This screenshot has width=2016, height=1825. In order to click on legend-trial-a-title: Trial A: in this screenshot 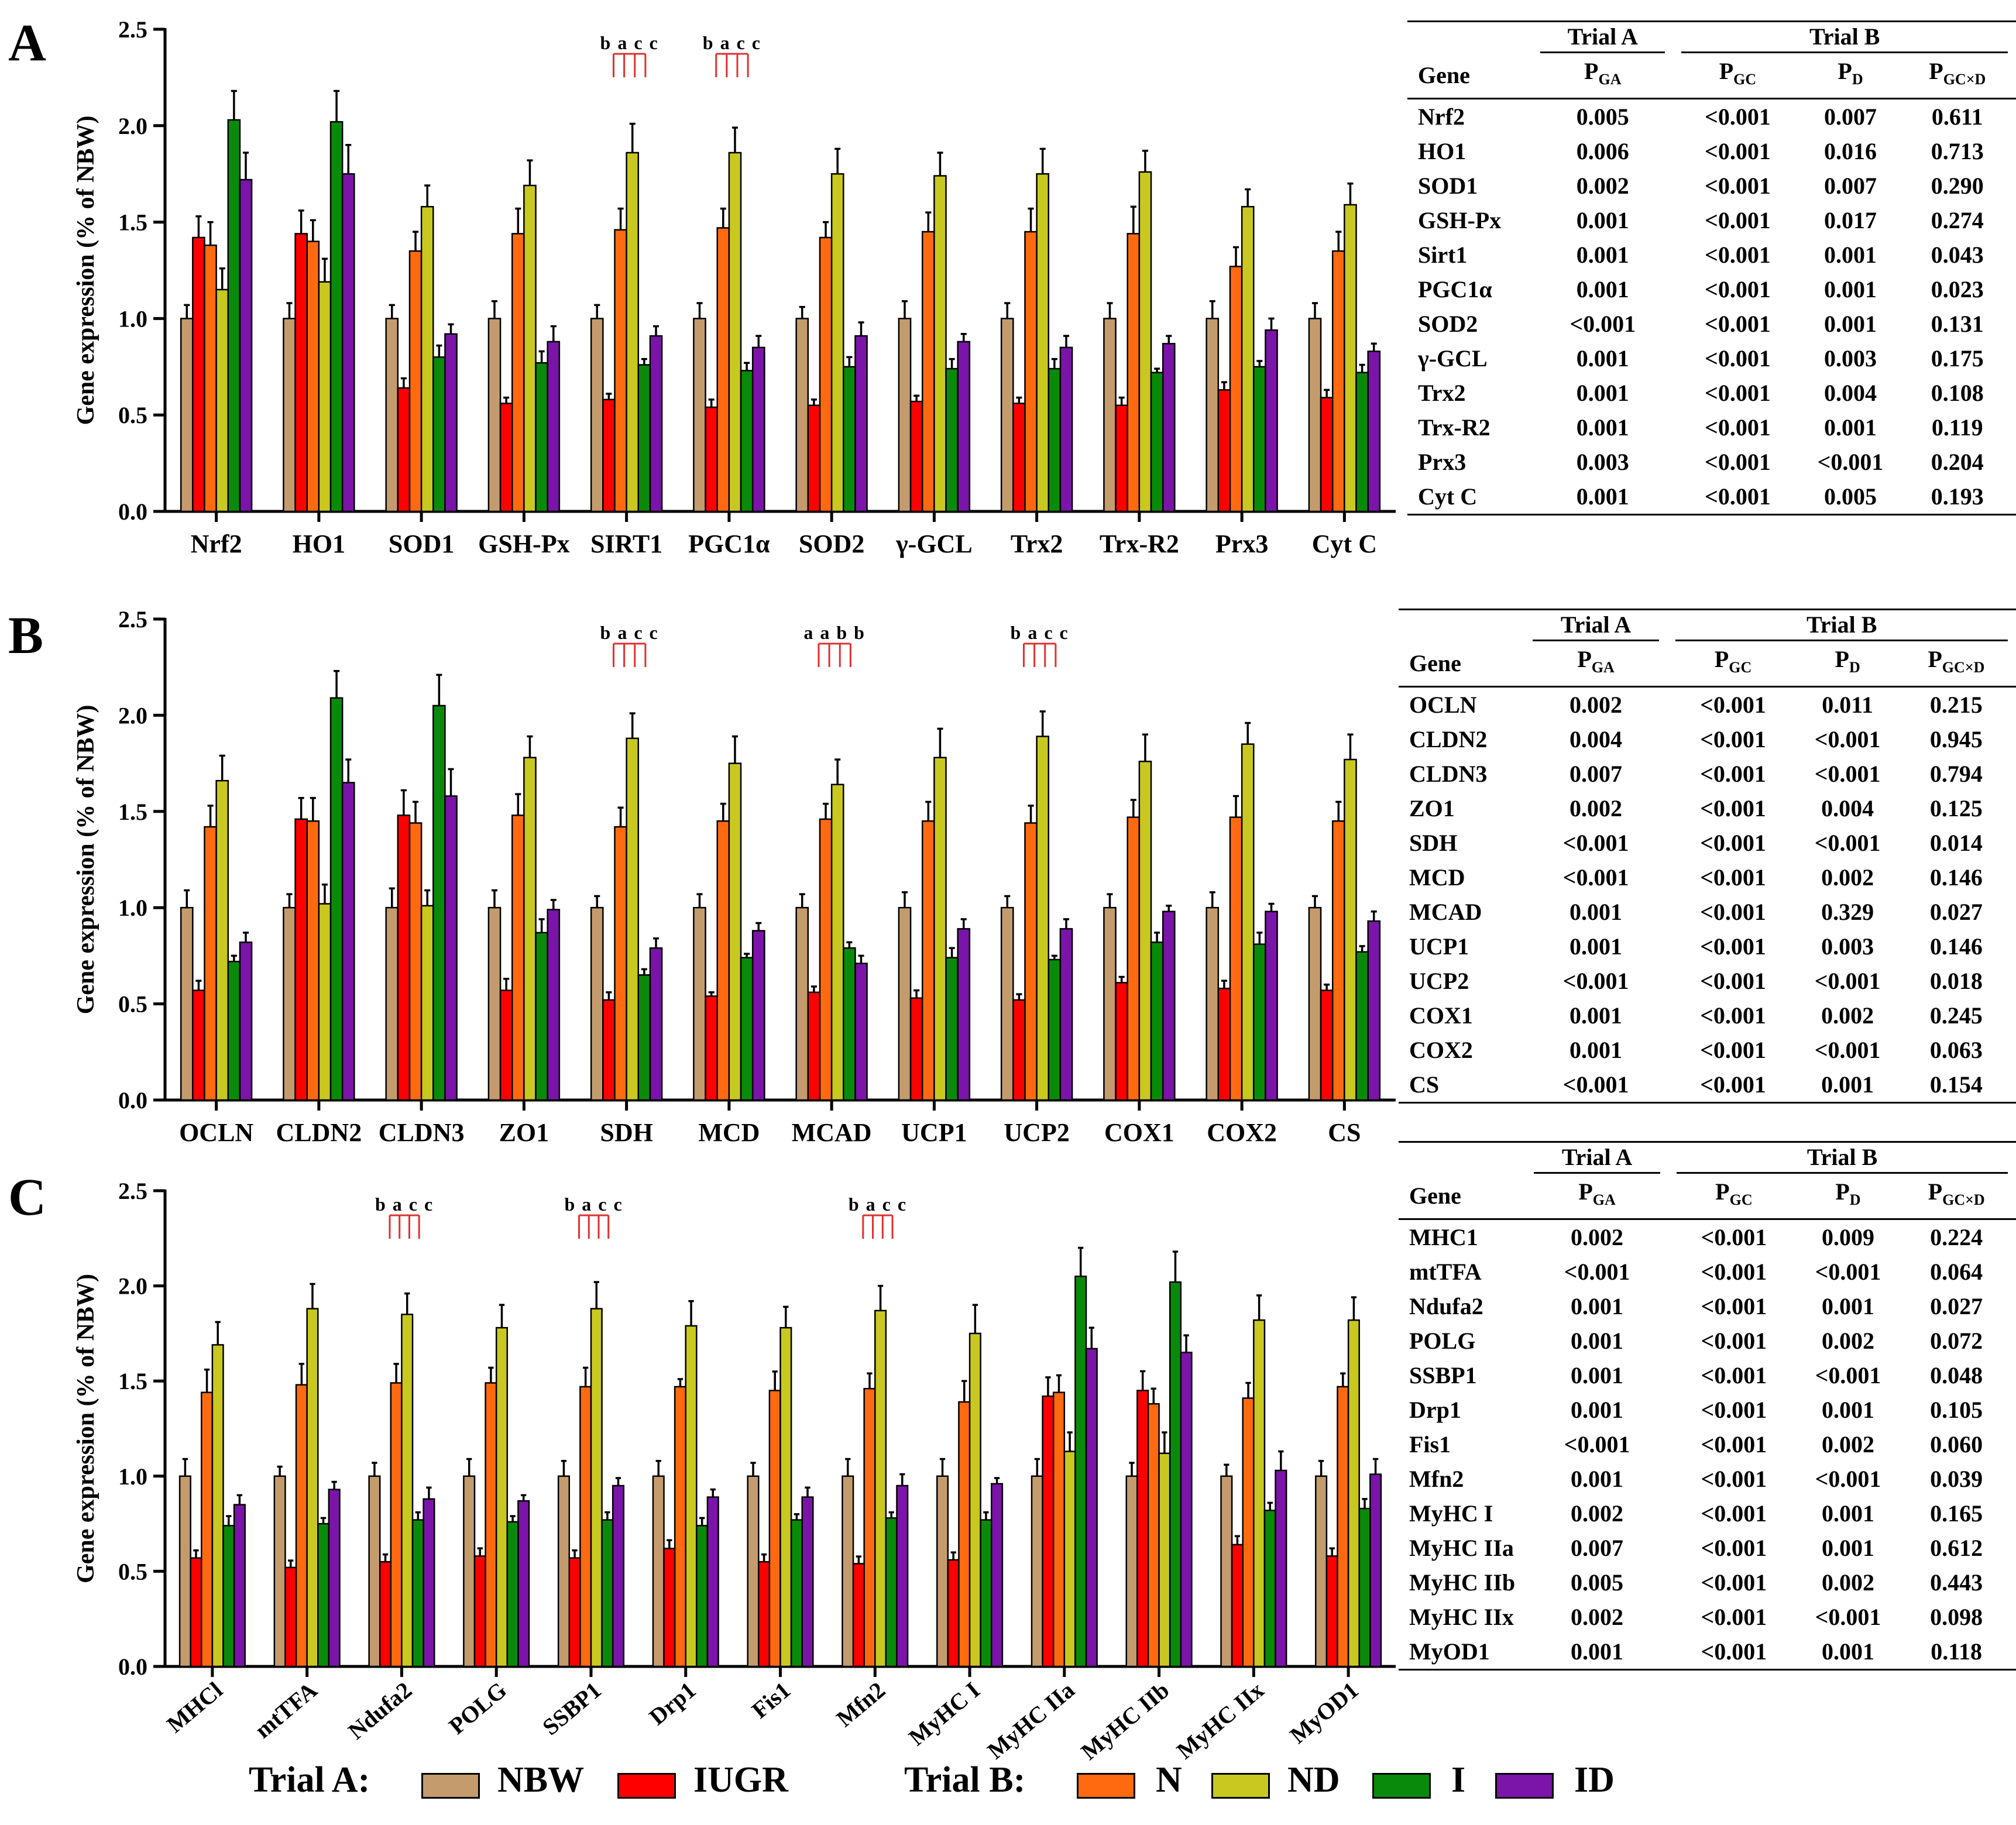, I will do `click(309, 1780)`.